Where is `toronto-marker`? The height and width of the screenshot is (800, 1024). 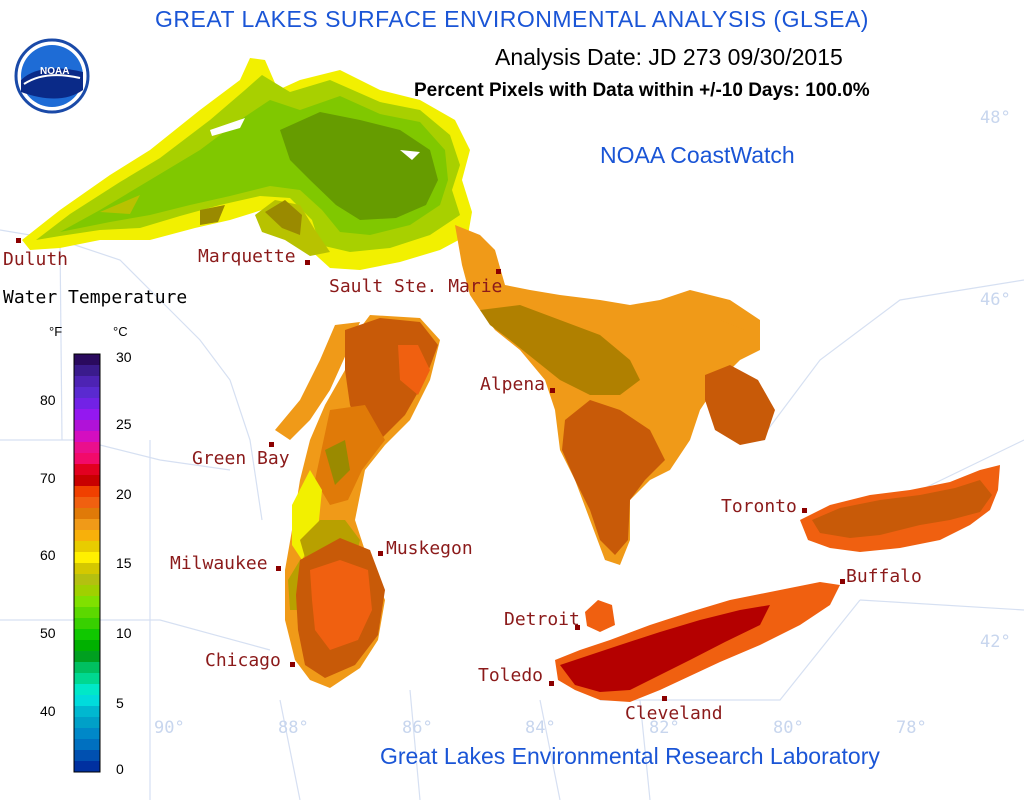
toronto-marker is located at coordinates (804, 510).